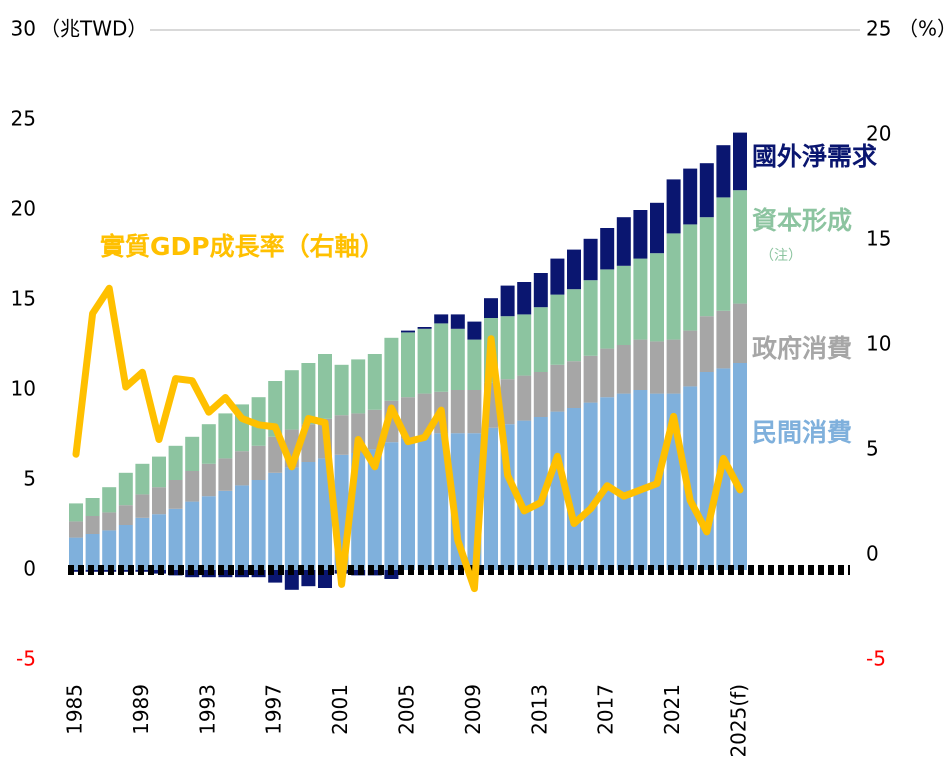 The height and width of the screenshot is (764, 946). I want to click on y2-tick-label: -5, so click(876, 659).